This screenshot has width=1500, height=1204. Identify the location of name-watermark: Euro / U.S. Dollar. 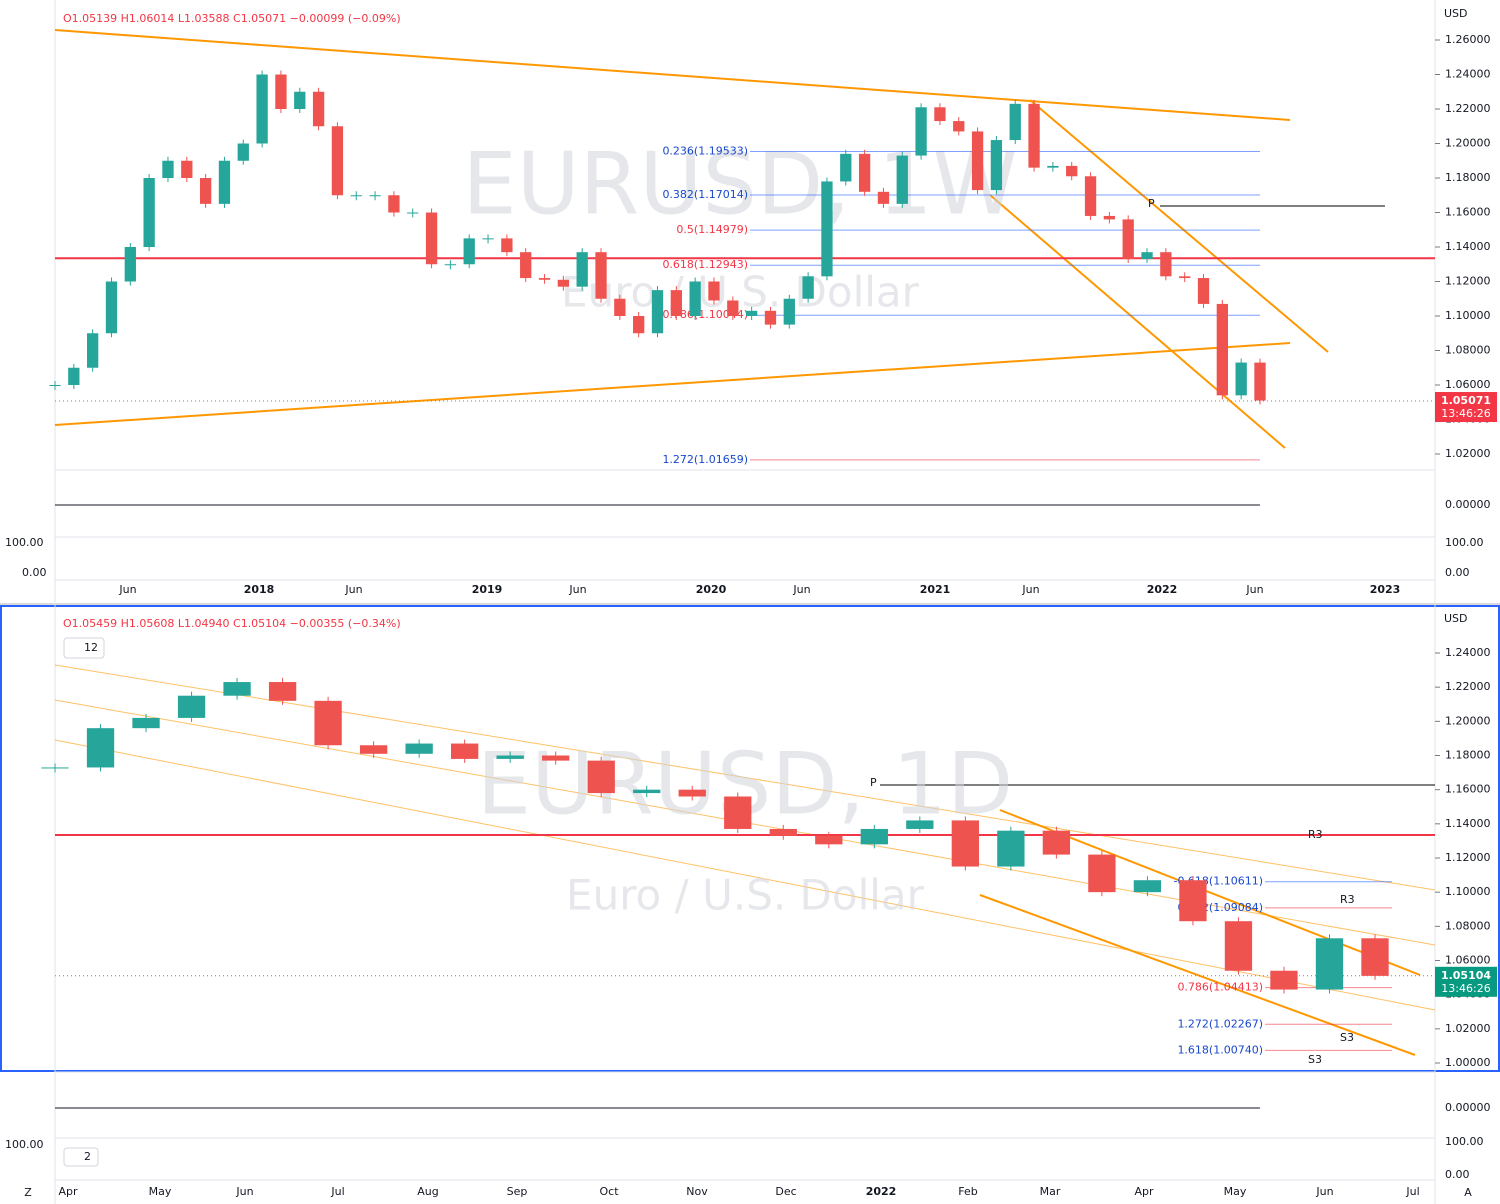
(745, 895).